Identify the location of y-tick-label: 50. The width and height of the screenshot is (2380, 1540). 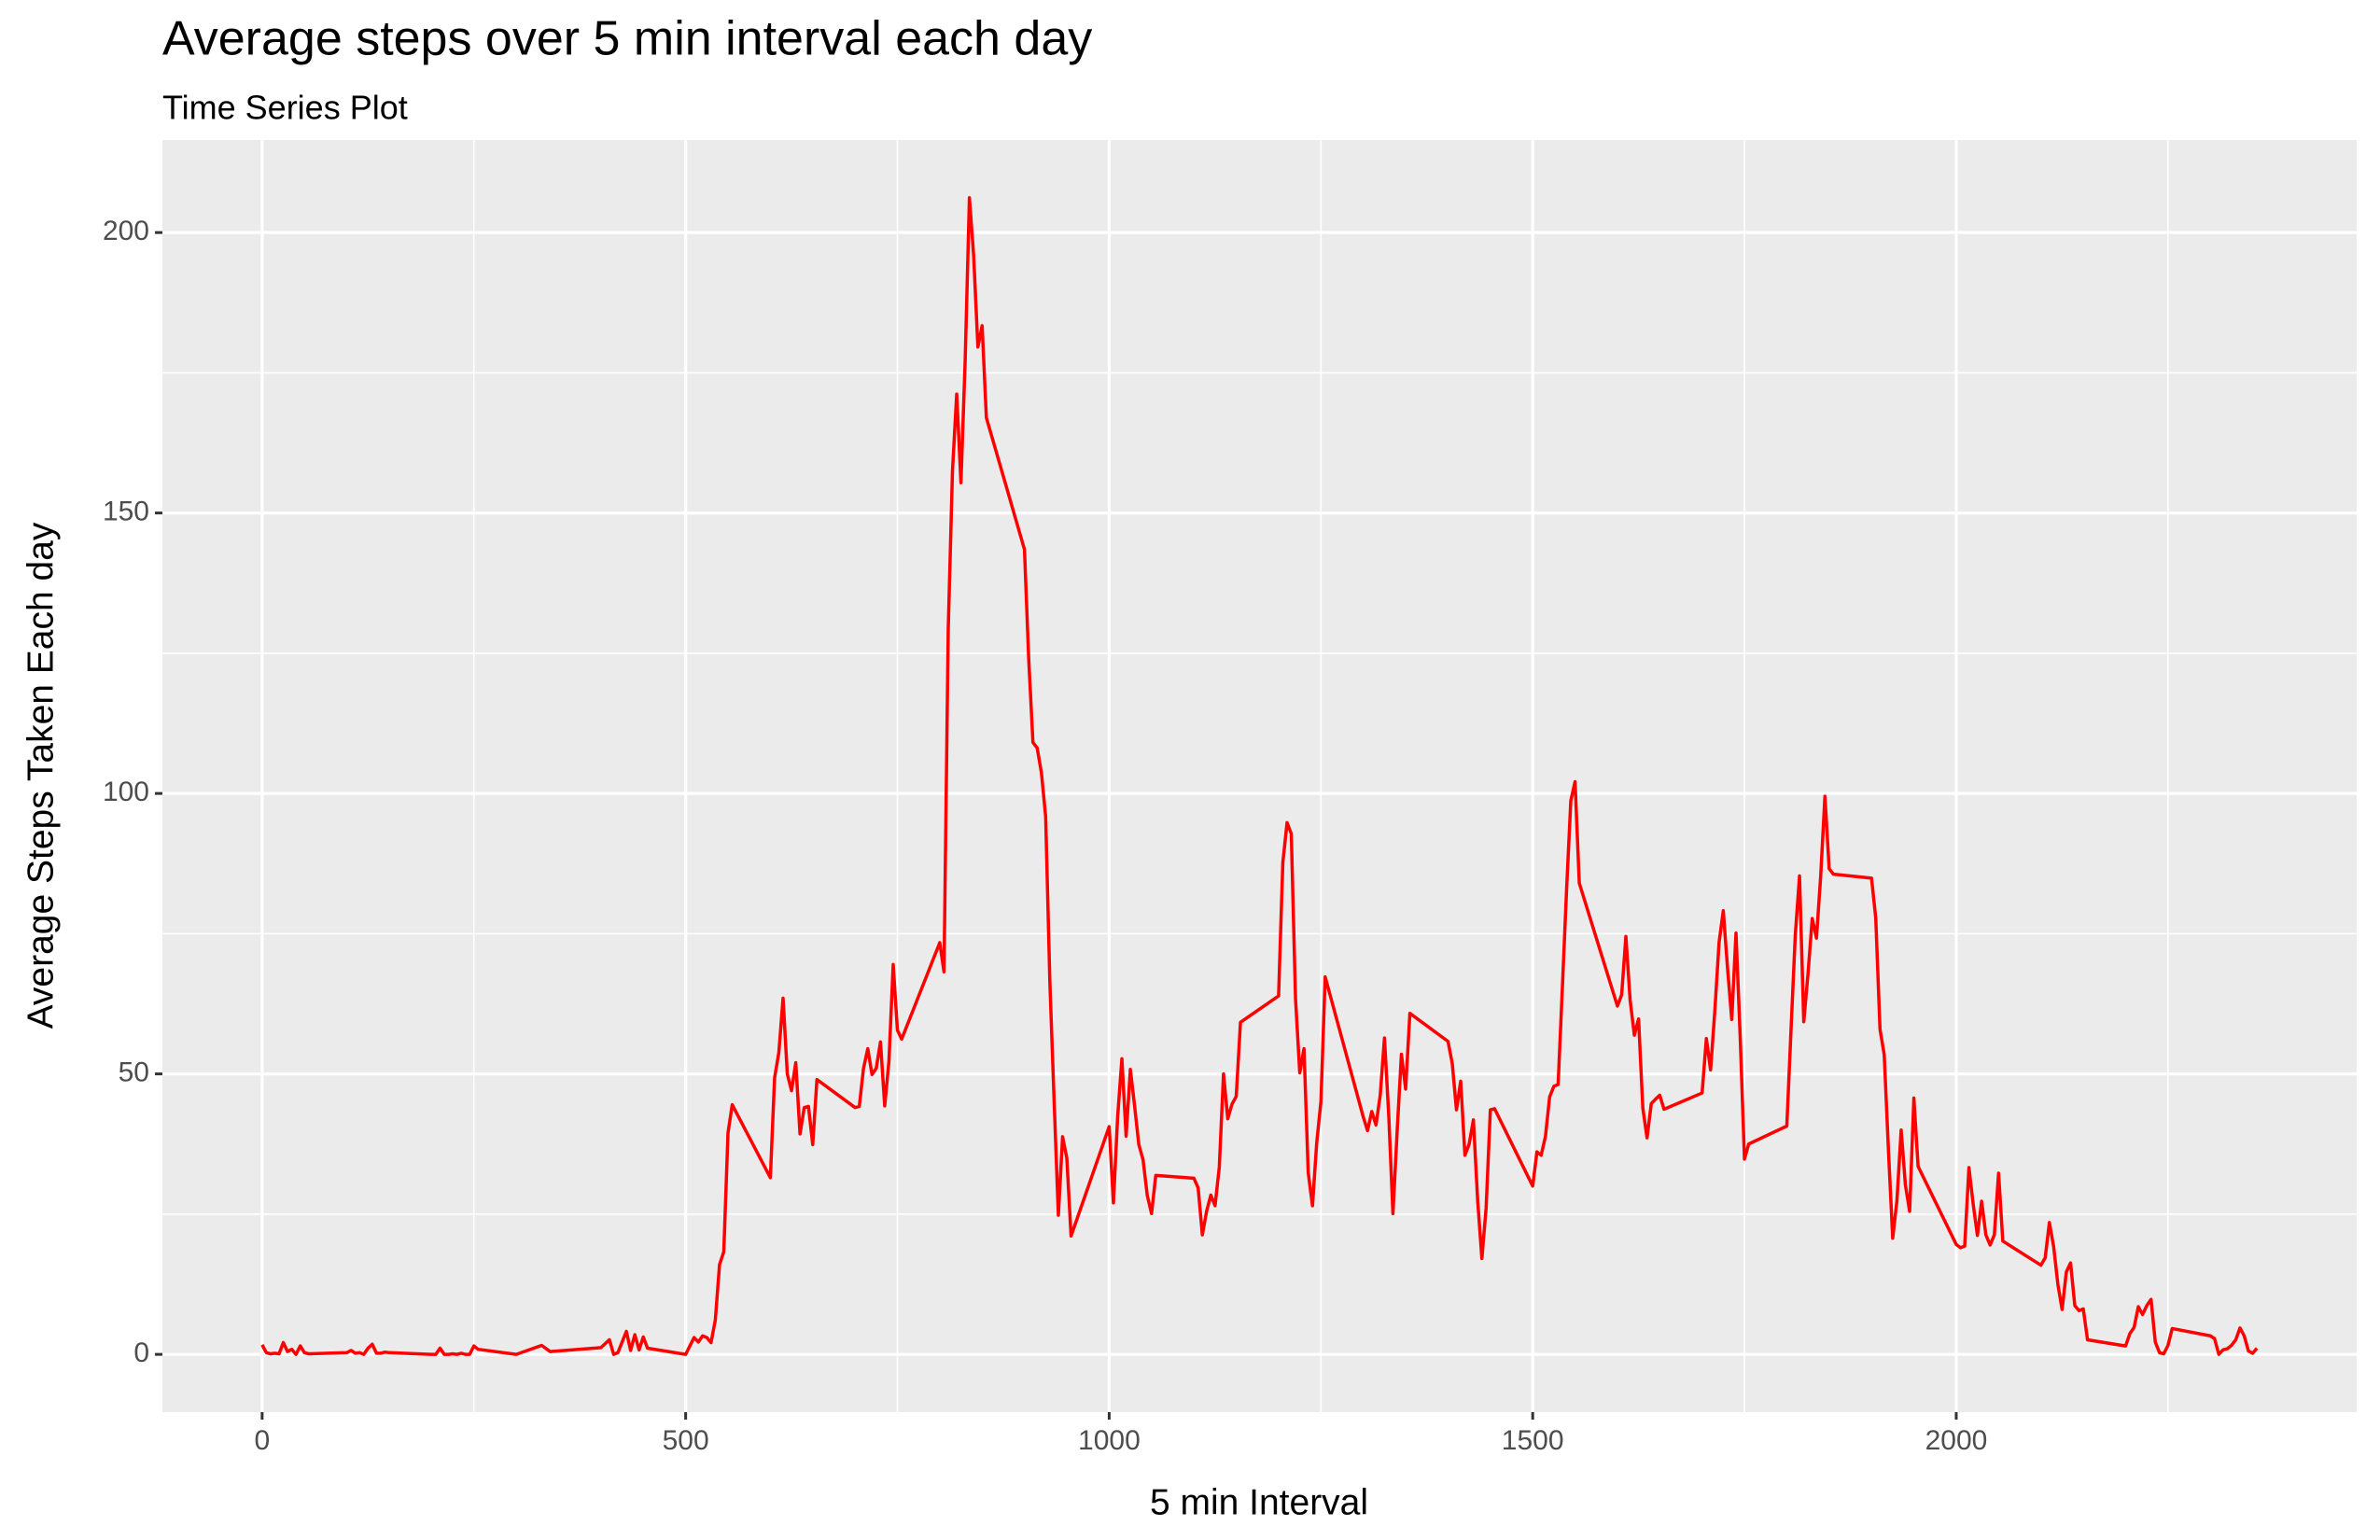
(134, 1072).